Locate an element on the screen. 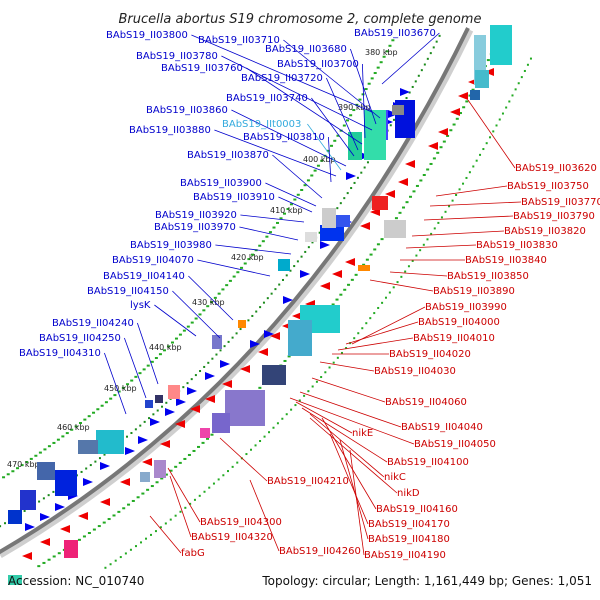 Image resolution: width=600 pixels, height=600 pixels. gene-label-forward: BAbS19_II03880 is located at coordinates (170, 130).